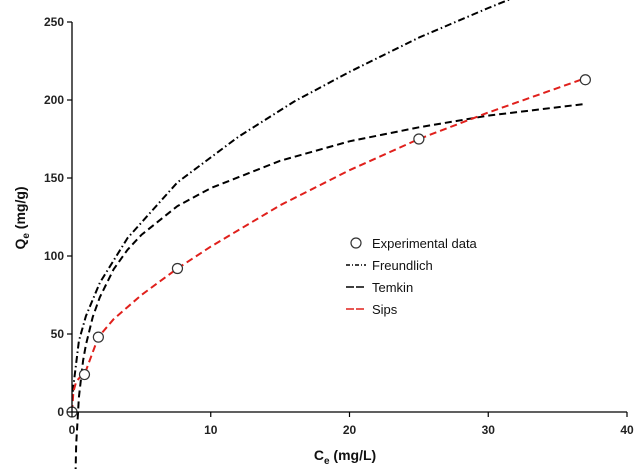  Describe the element at coordinates (54, 22) in the screenshot. I see `y-tick-label: 250` at that location.